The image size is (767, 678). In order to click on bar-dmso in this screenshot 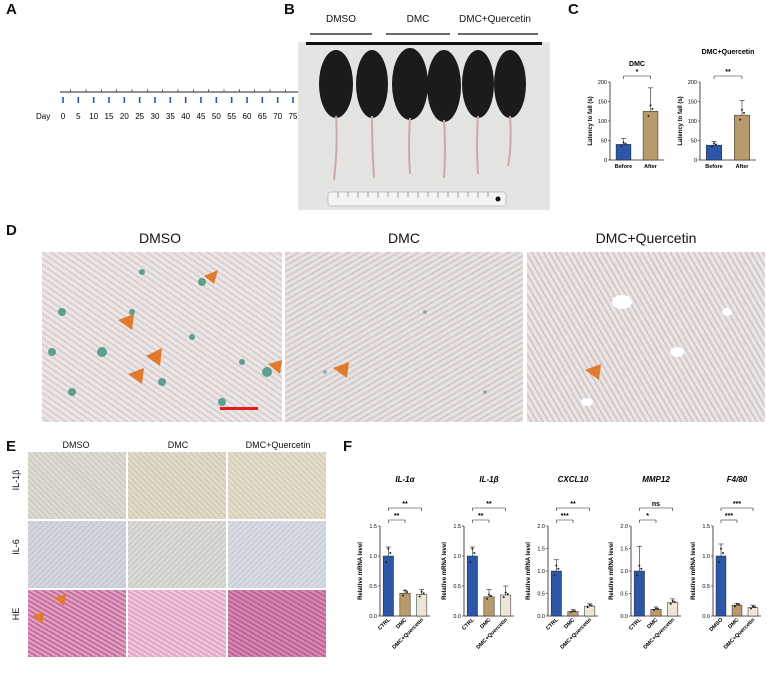, I will do `click(721, 586)`.